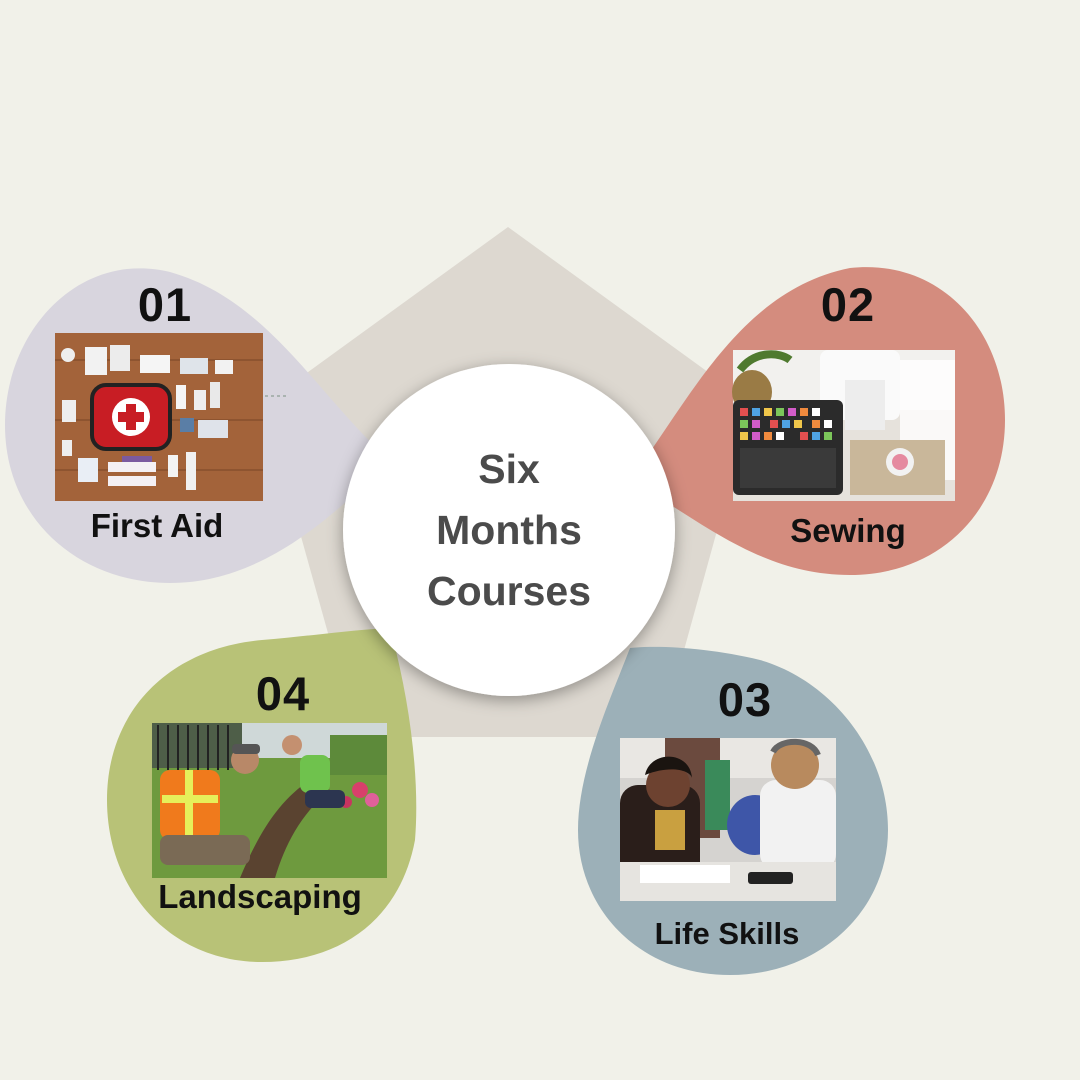 This screenshot has height=1080, width=1080. I want to click on center-line-1: Six, so click(509, 468).